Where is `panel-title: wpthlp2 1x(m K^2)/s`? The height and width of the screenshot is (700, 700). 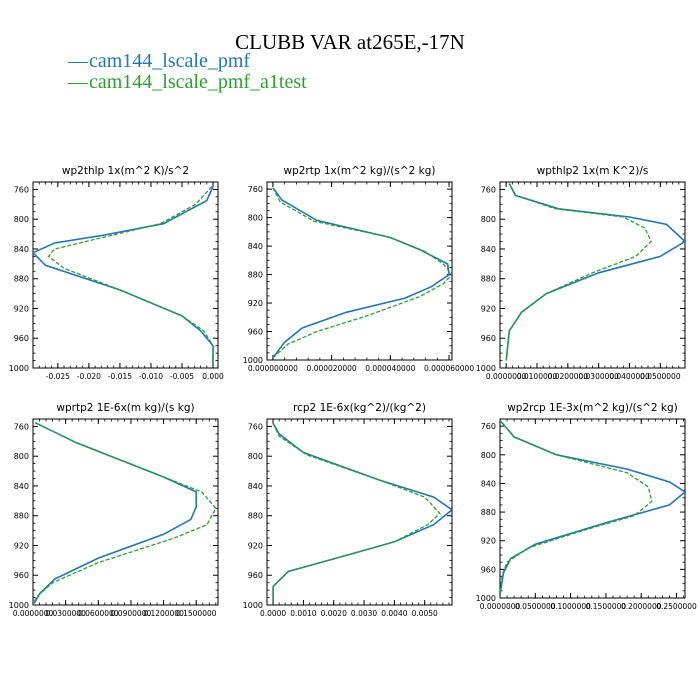
panel-title: wpthlp2 1x(m K^2)/s is located at coordinates (593, 171).